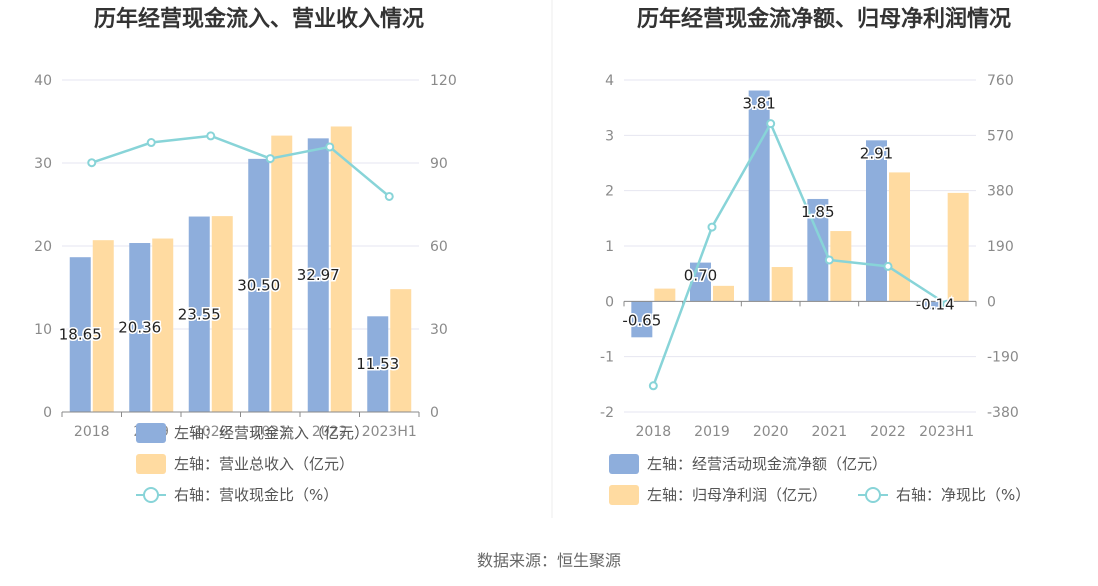  What do you see at coordinates (607, 358) in the screenshot?
I see `left-axis-tick-label: -1` at bounding box center [607, 358].